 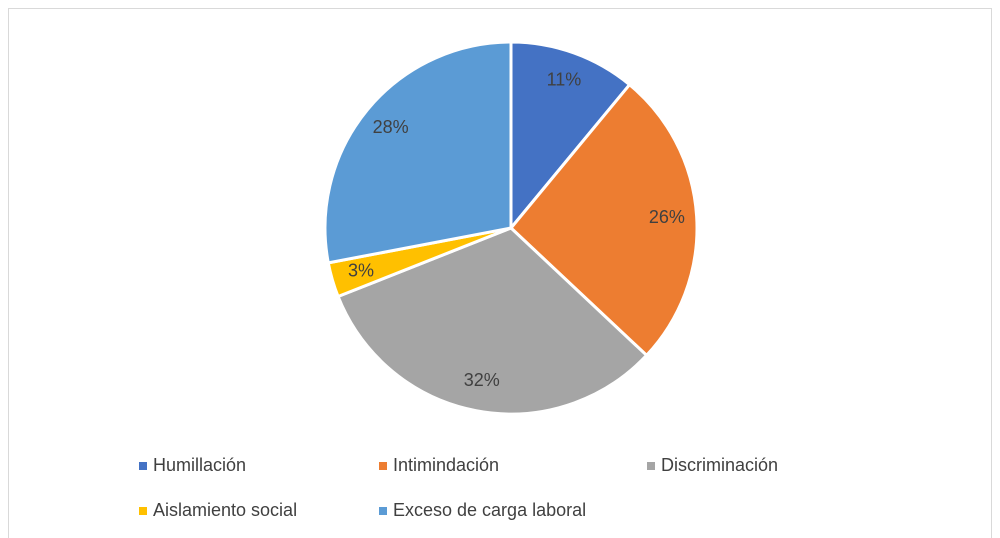 I want to click on legend-label: Intimindación, so click(x=446, y=465).